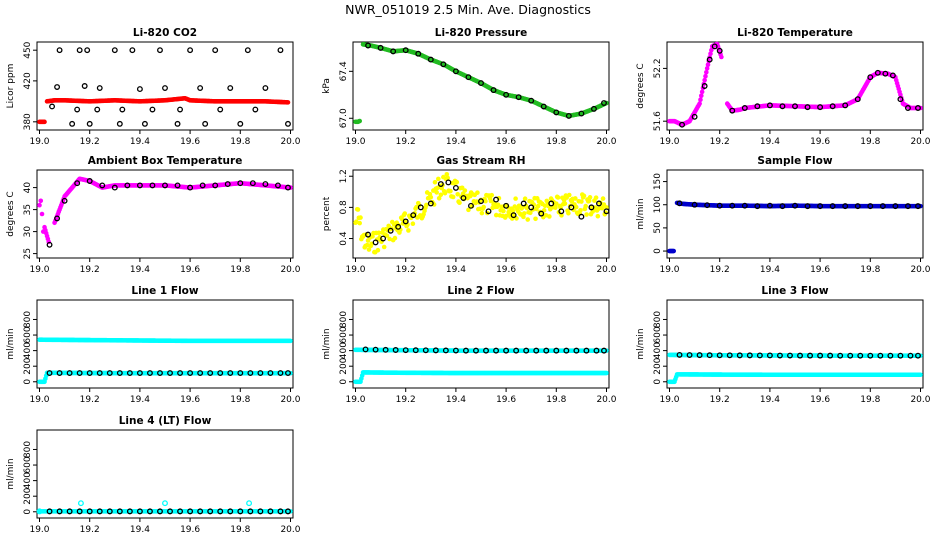 This screenshot has height=544, width=936. Describe the element at coordinates (165, 86) in the screenshot. I see `plot-frame` at that location.